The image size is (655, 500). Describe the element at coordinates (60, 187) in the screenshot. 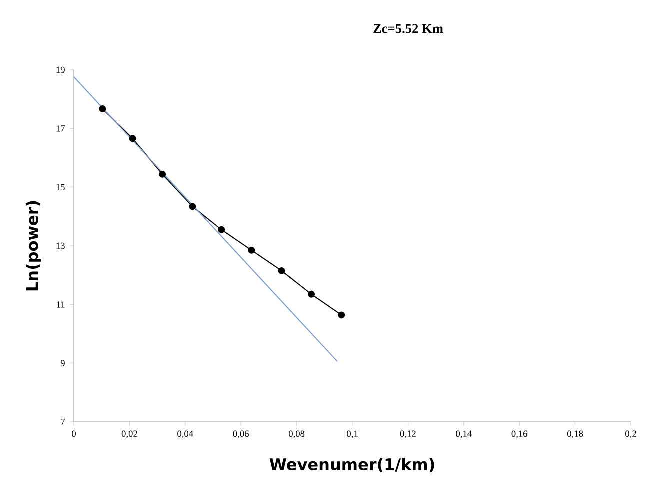

I see `y-tick-label: 15` at that location.